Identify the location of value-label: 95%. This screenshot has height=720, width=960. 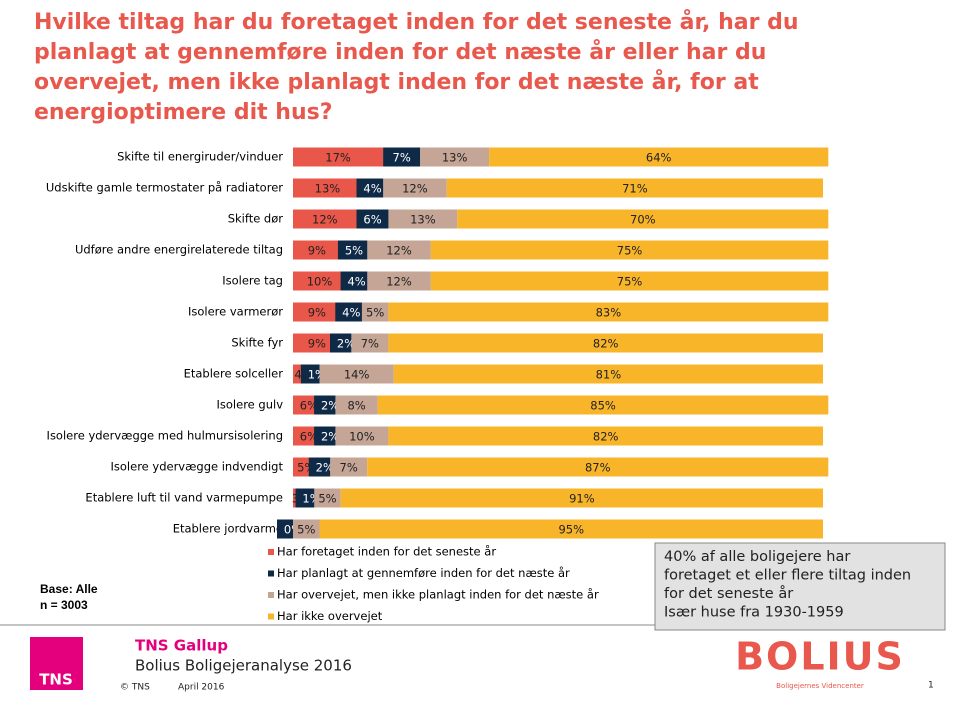
(571, 530).